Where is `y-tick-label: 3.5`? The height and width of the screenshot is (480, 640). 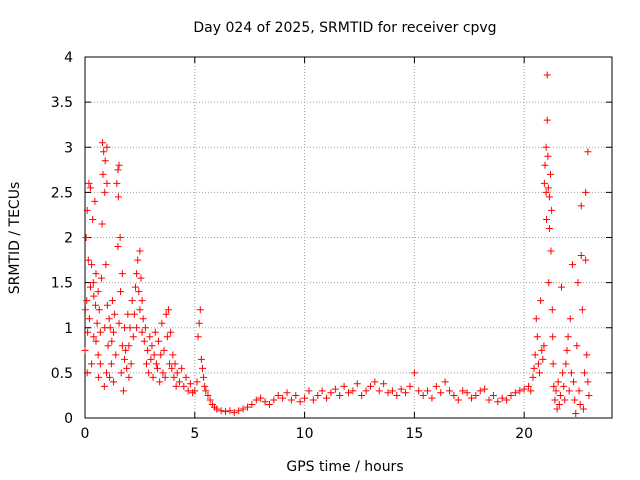
y-tick-label: 3.5 is located at coordinates (62, 103).